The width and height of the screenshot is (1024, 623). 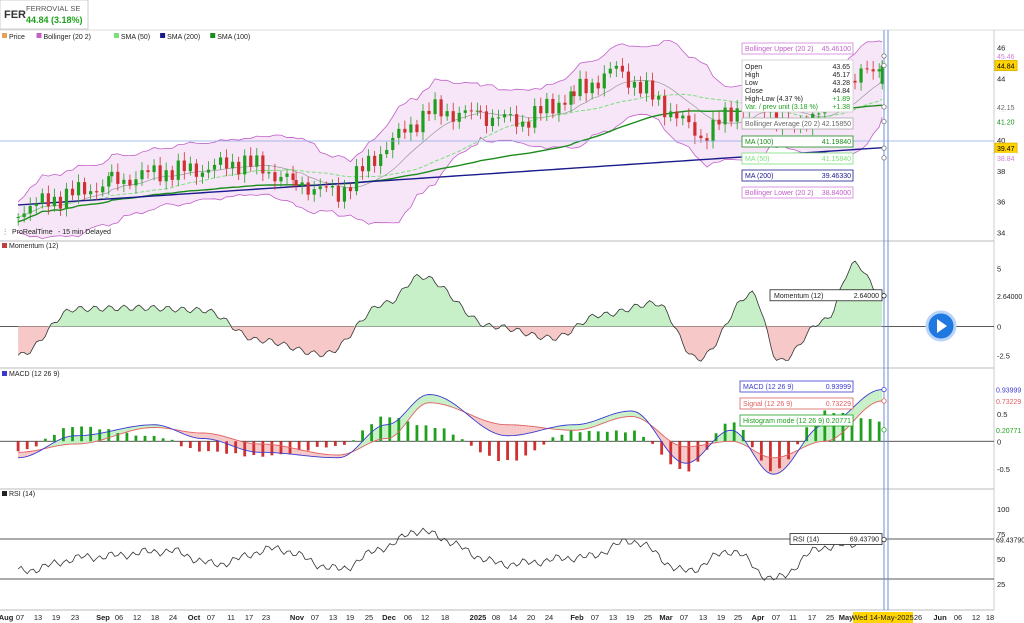 I want to click on legend-item-label: SMA (50), so click(x=135, y=37).